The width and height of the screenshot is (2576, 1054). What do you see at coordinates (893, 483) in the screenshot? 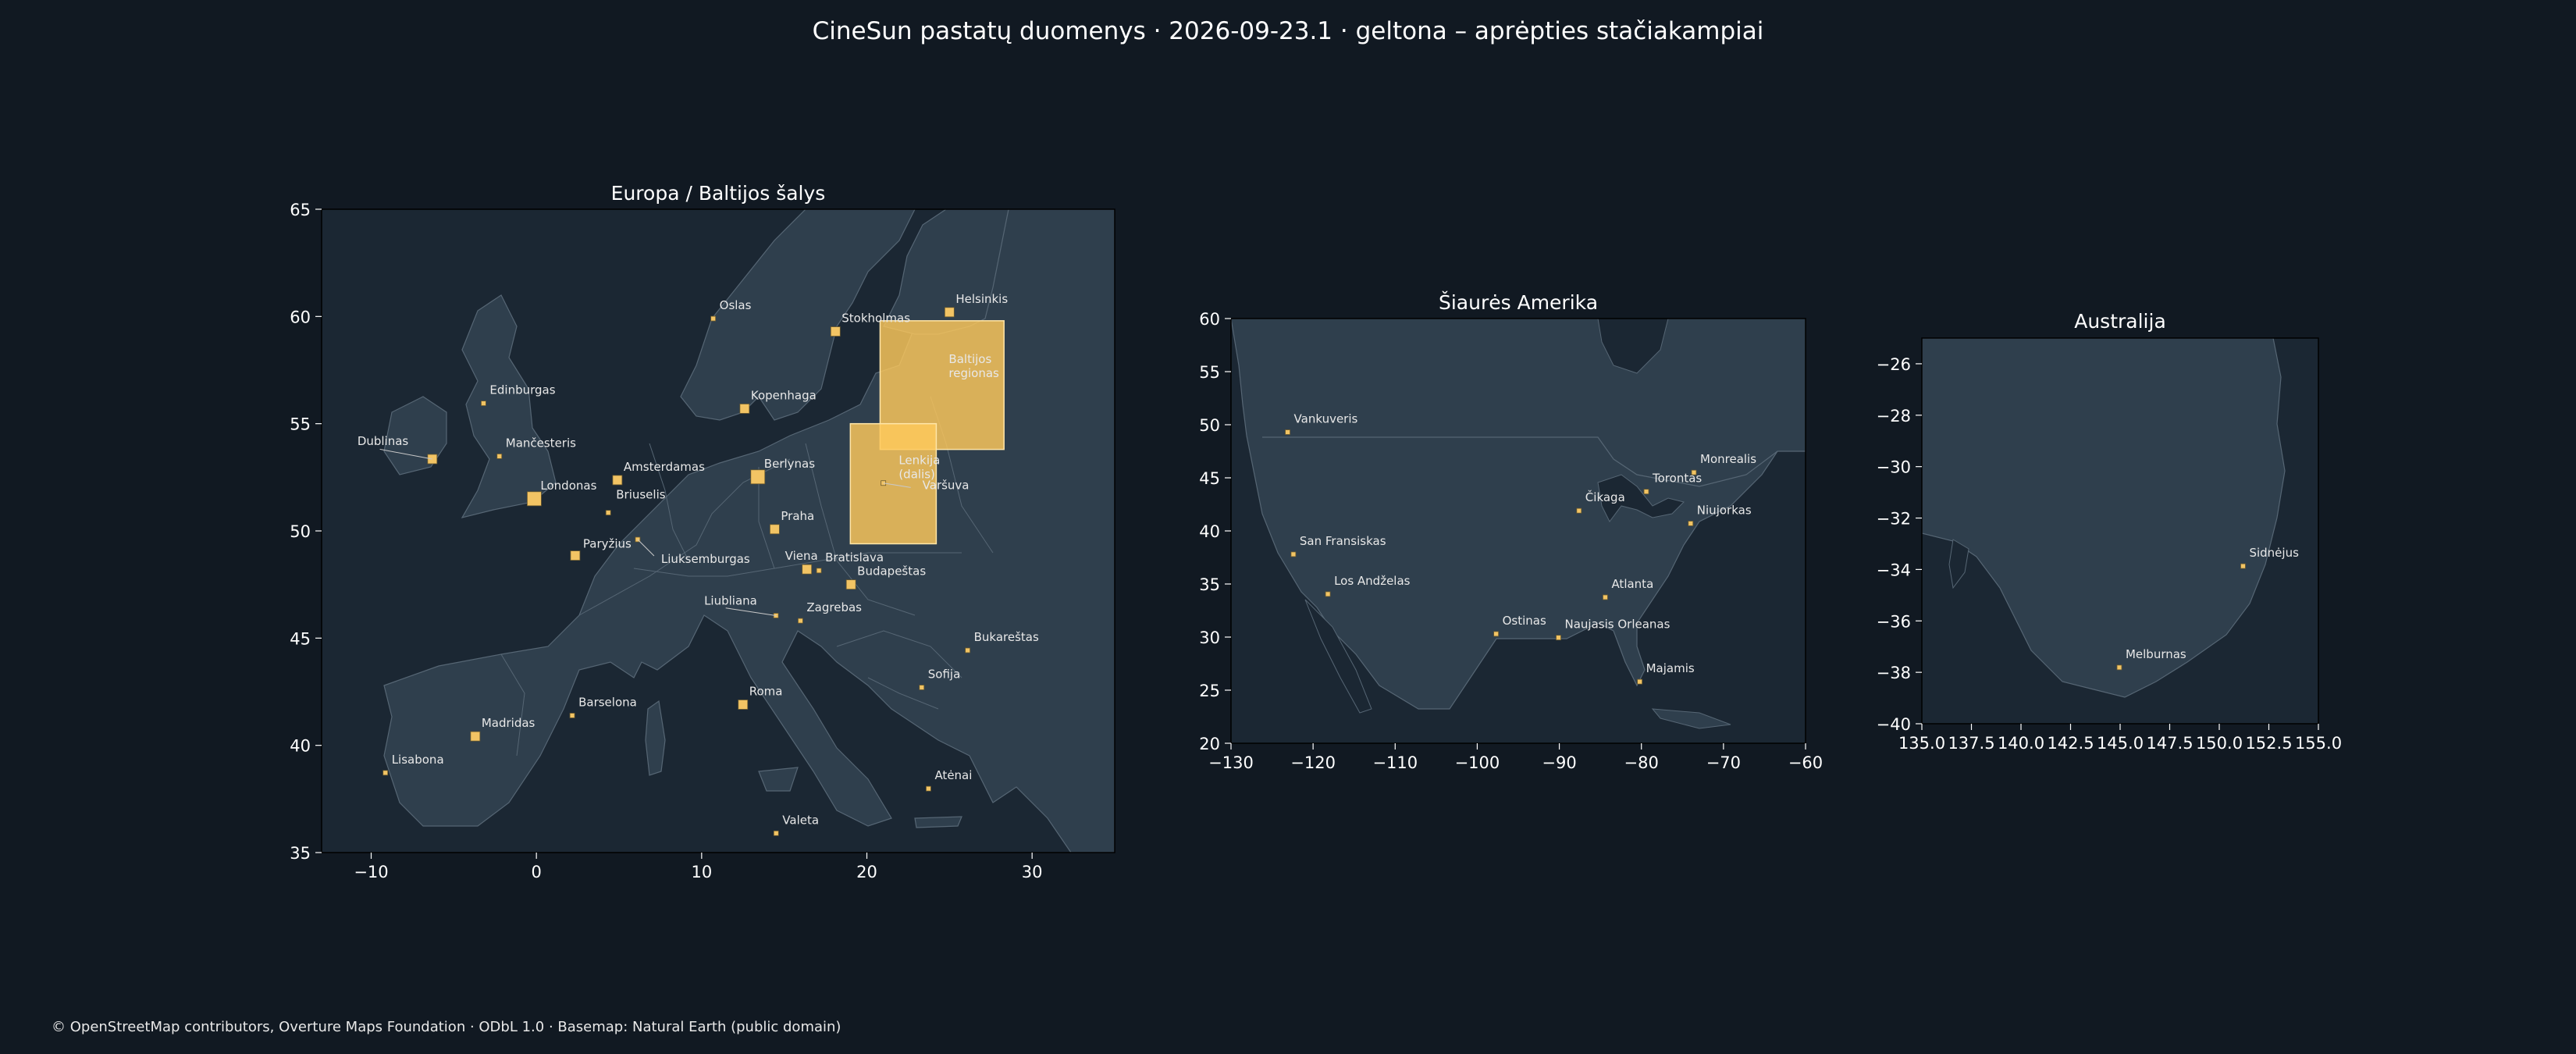
I see `coverage-rect` at bounding box center [893, 483].